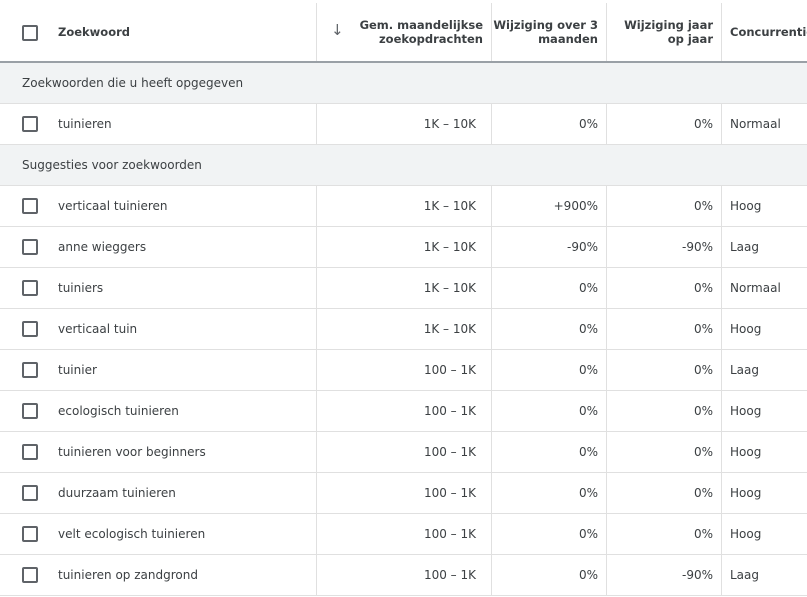  What do you see at coordinates (113, 206) in the screenshot?
I see `keyword: verticaal tuinieren` at bounding box center [113, 206].